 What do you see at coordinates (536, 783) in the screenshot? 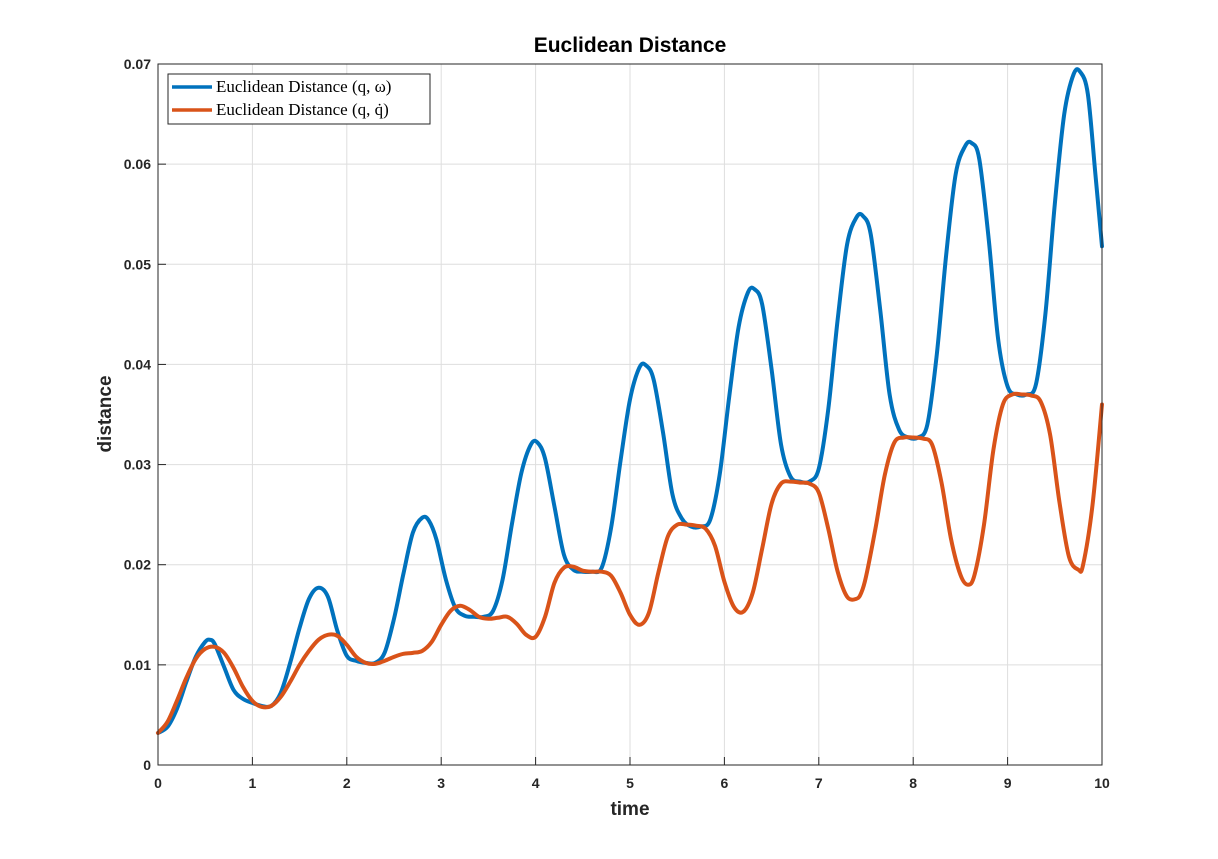
I see `x-tick-label: 4` at bounding box center [536, 783].